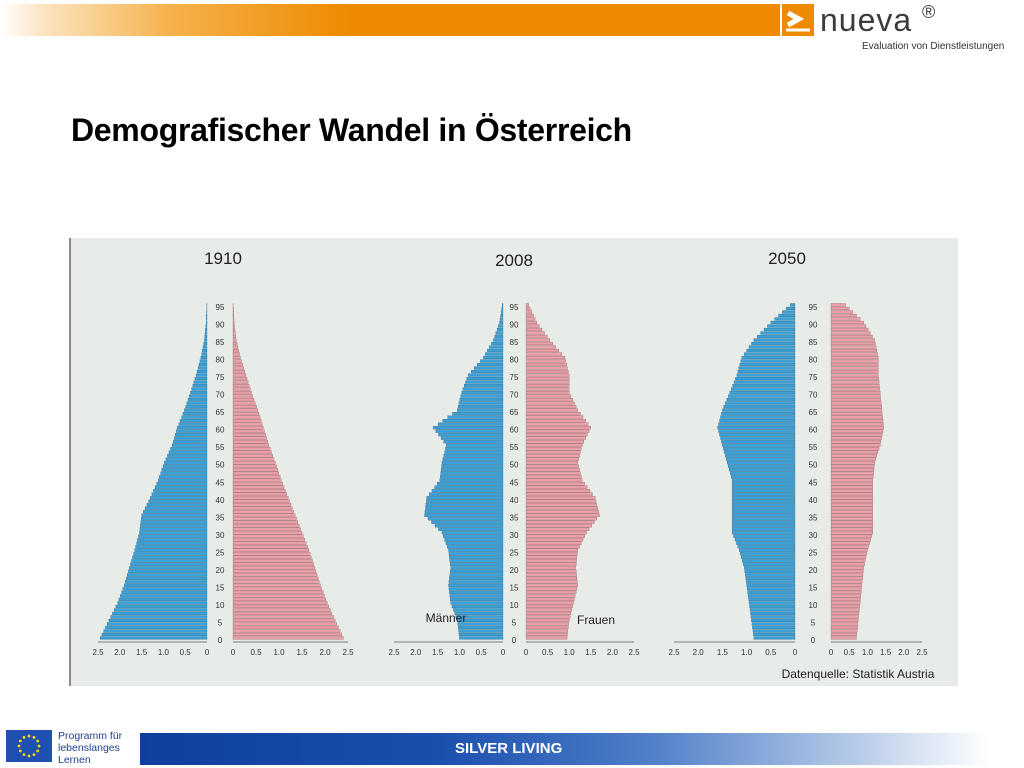 The width and height of the screenshot is (1024, 768). I want to click on age-tick-label: 0, so click(813, 640).